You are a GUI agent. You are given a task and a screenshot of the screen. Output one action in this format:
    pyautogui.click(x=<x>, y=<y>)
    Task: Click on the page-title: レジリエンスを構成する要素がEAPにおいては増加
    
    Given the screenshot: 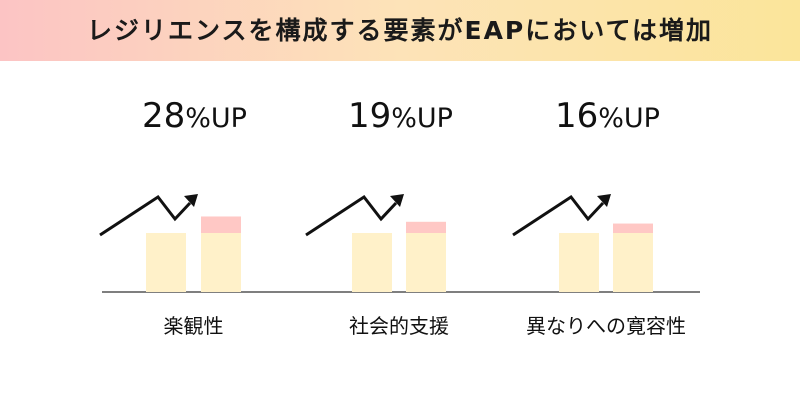 What is the action you would take?
    pyautogui.click(x=399, y=30)
    